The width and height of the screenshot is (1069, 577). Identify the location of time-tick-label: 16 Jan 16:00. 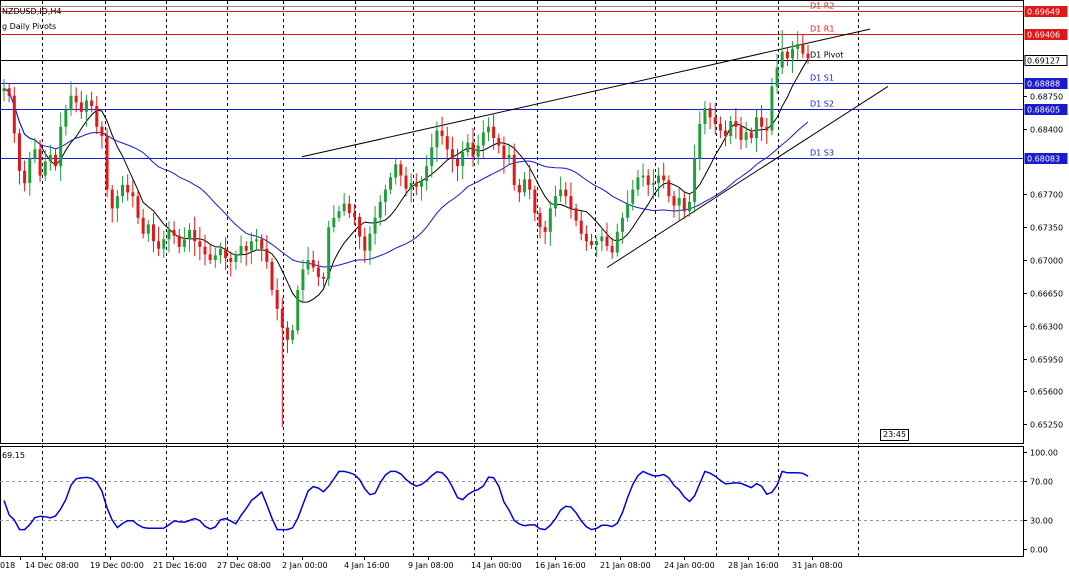
(560, 565).